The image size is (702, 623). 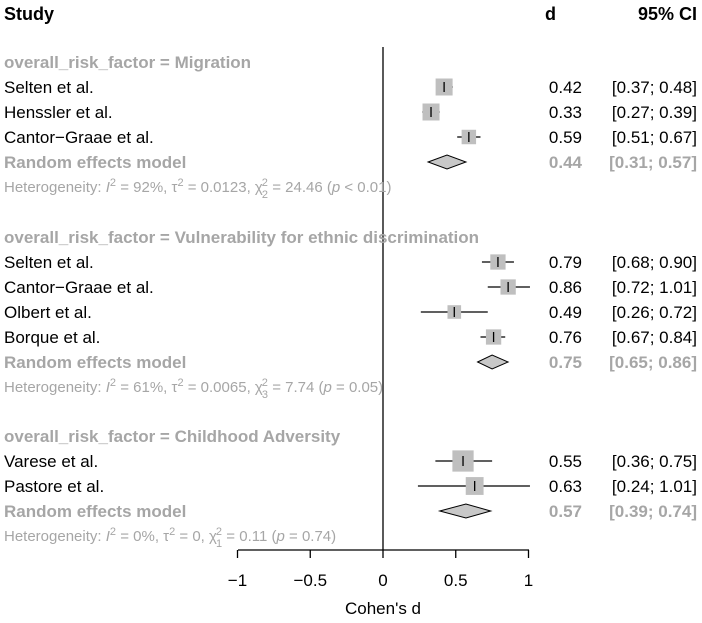 What do you see at coordinates (565, 337) in the screenshot?
I see `effect-value: 0.76` at bounding box center [565, 337].